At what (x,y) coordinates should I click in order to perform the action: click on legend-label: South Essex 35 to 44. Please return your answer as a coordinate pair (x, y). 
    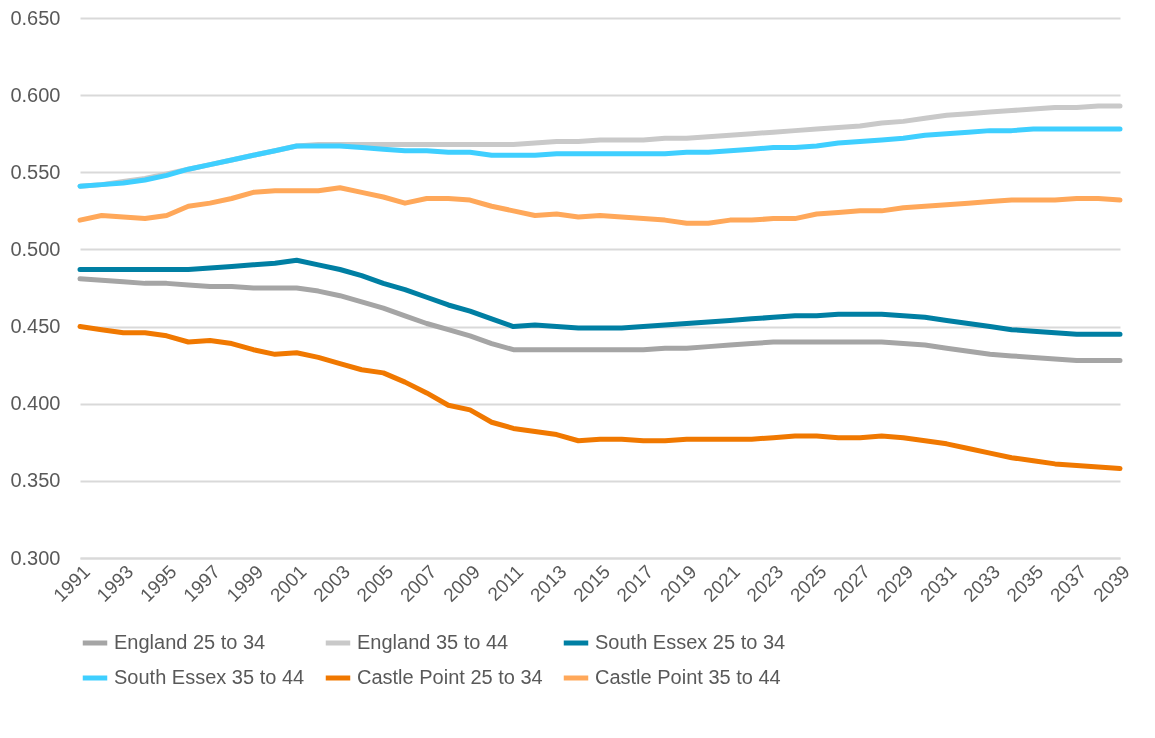
    Looking at the image, I should click on (209, 677).